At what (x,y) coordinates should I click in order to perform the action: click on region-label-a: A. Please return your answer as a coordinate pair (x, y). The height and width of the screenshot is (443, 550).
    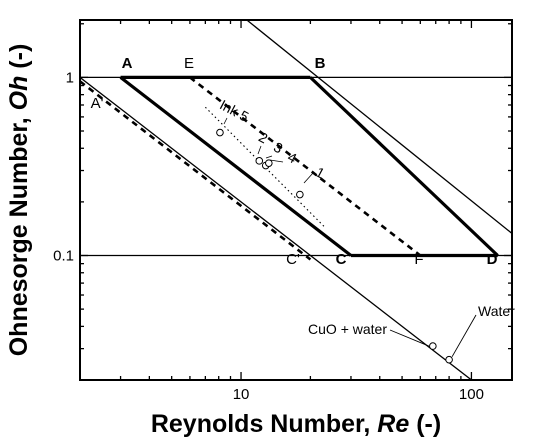
    Looking at the image, I should click on (127, 63).